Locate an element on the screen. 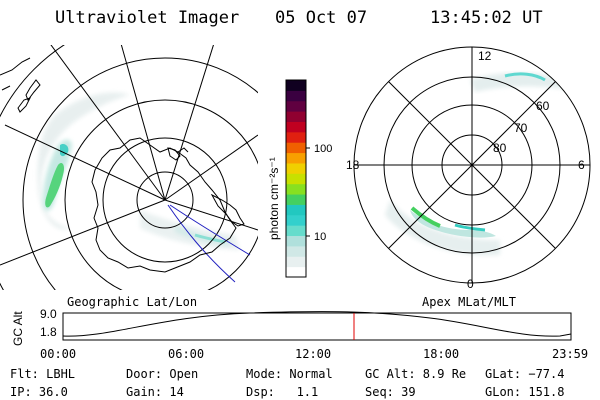 This screenshot has height=400, width=600. colorbar-cells is located at coordinates (296, 179).